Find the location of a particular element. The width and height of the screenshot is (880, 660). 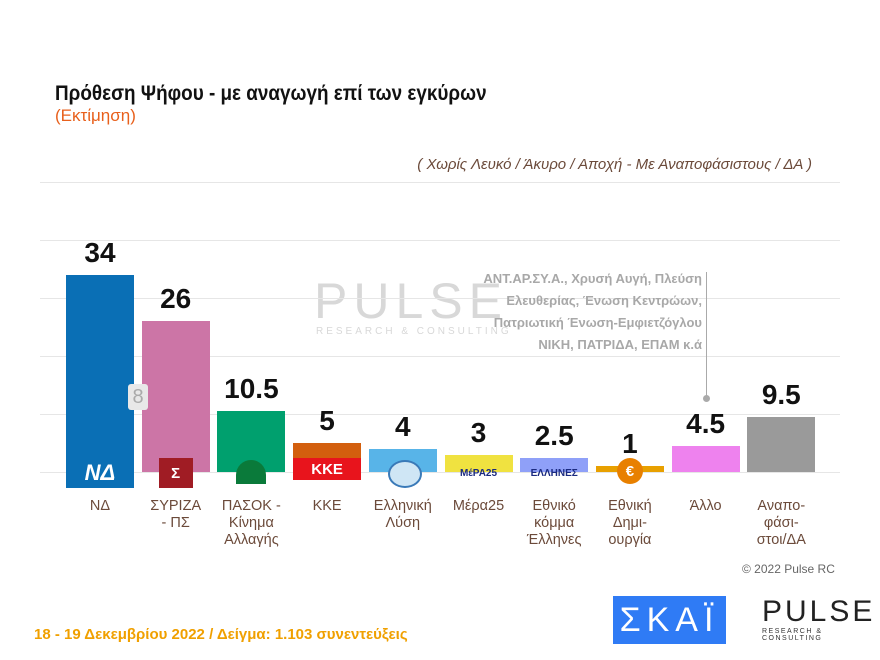

compass-icon is located at coordinates (404, 474).